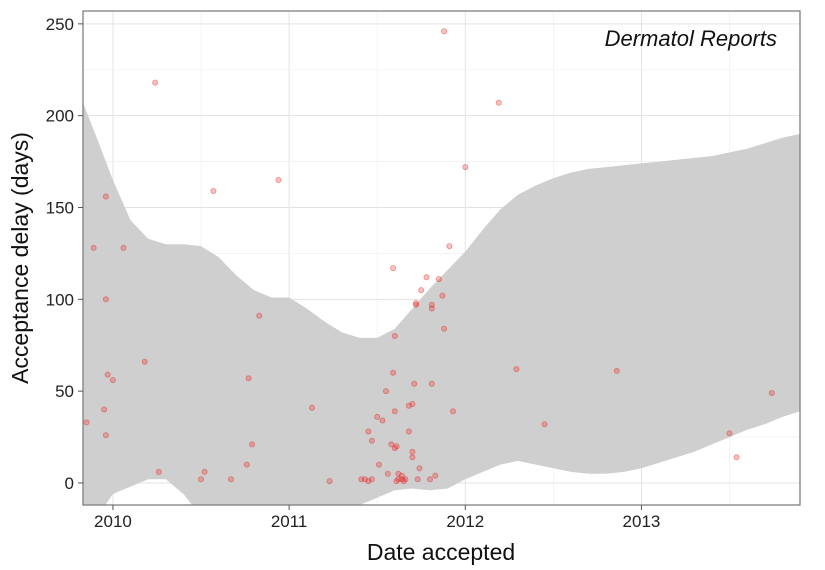 The width and height of the screenshot is (825, 570). I want to click on y-tick-label: 0, so click(69, 483).